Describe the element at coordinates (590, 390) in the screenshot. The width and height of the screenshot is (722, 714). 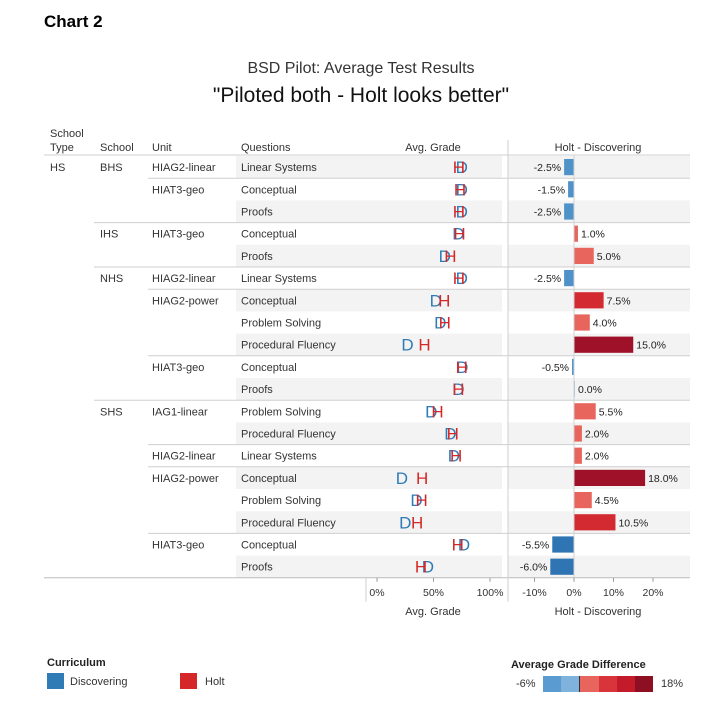
I see `diff-data-label: 0.0%` at that location.